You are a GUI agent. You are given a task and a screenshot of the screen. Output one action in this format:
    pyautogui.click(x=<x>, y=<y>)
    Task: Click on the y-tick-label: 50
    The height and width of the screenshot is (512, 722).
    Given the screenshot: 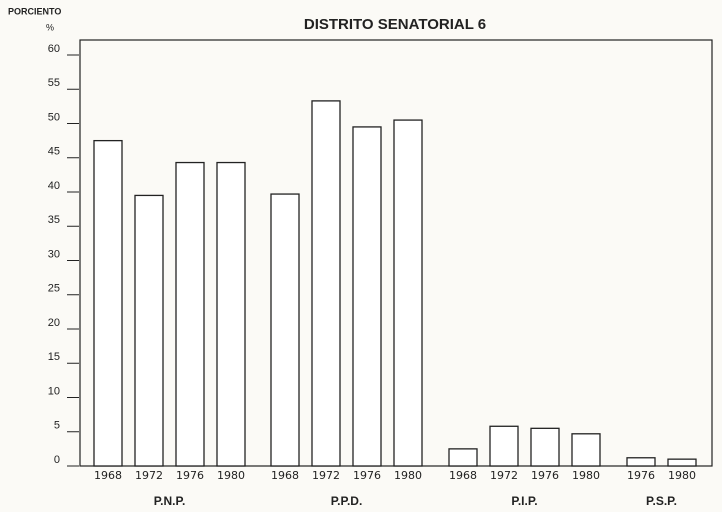 What is the action you would take?
    pyautogui.click(x=54, y=117)
    